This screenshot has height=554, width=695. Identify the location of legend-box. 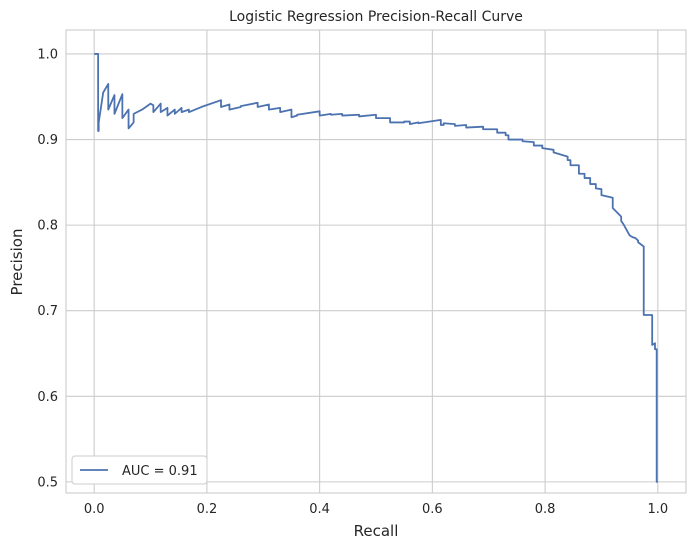
(139, 470).